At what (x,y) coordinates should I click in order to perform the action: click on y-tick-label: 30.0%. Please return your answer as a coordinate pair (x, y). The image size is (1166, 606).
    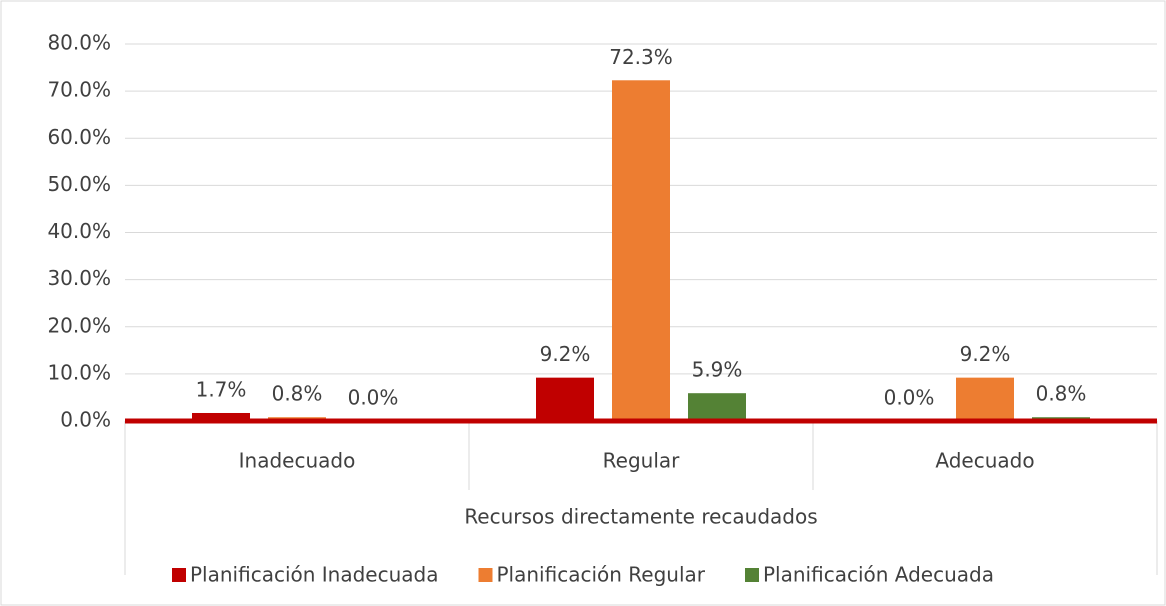
    Looking at the image, I should click on (79, 278).